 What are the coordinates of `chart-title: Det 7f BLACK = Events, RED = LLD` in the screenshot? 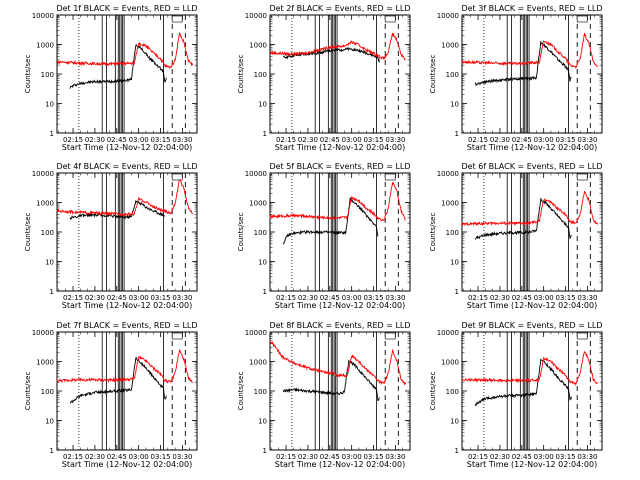 It's located at (126, 325).